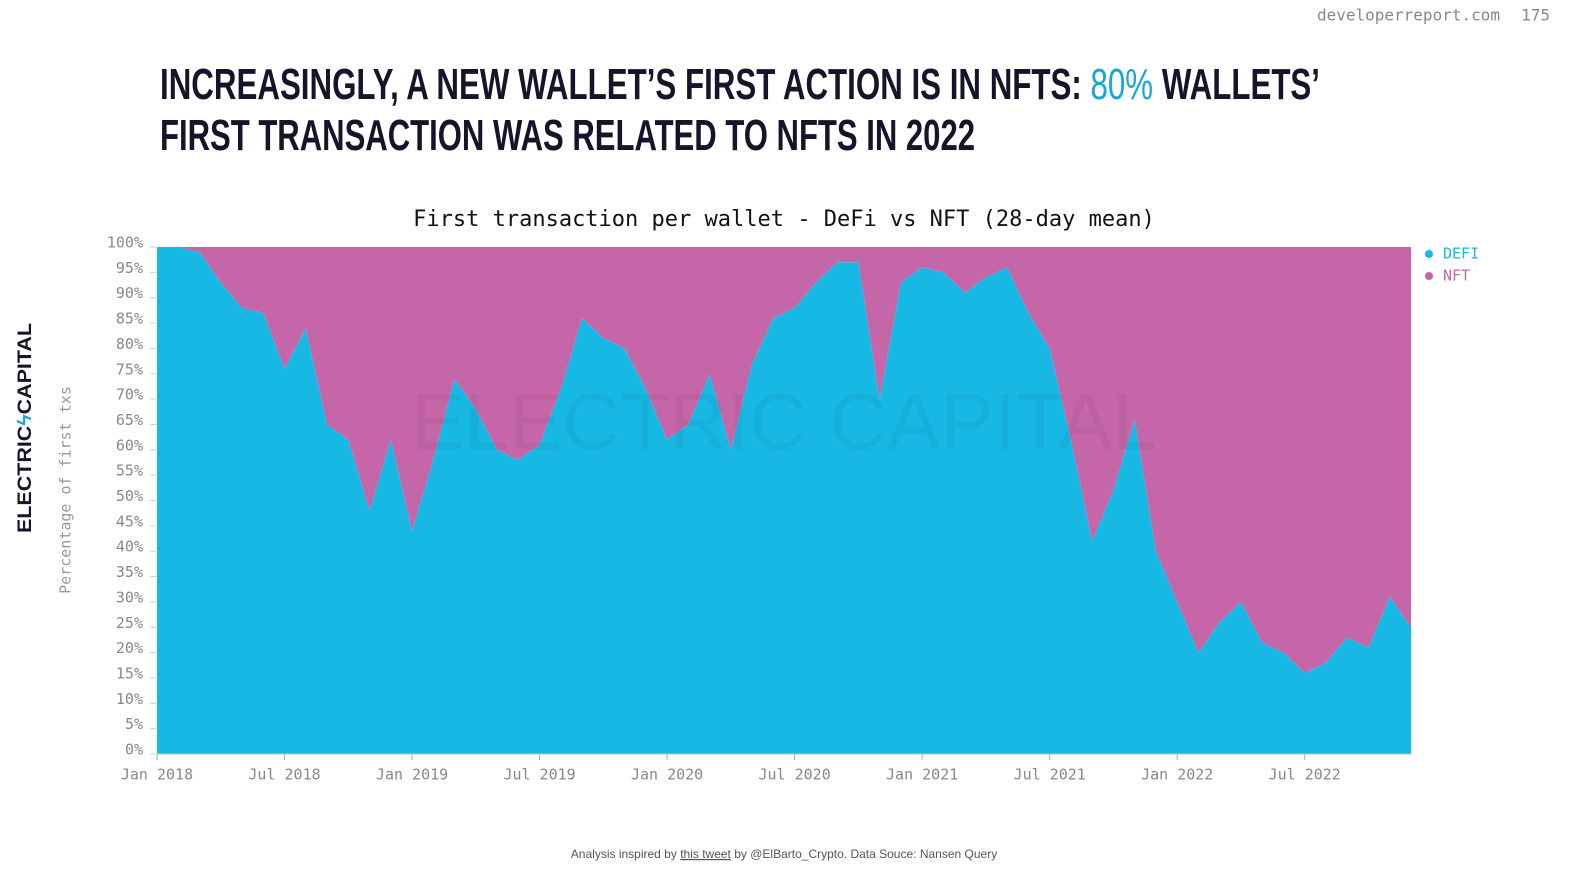  What do you see at coordinates (129, 521) in the screenshot?
I see `y-tick-label: 45%` at bounding box center [129, 521].